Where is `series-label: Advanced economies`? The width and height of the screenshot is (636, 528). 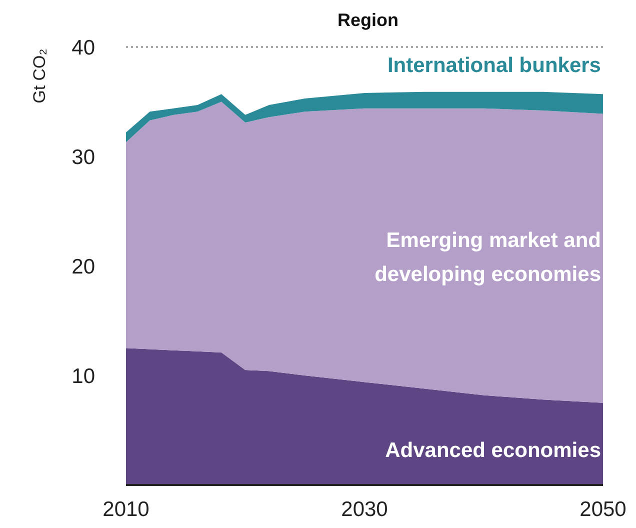
series-label: Advanced economies is located at coordinates (493, 451).